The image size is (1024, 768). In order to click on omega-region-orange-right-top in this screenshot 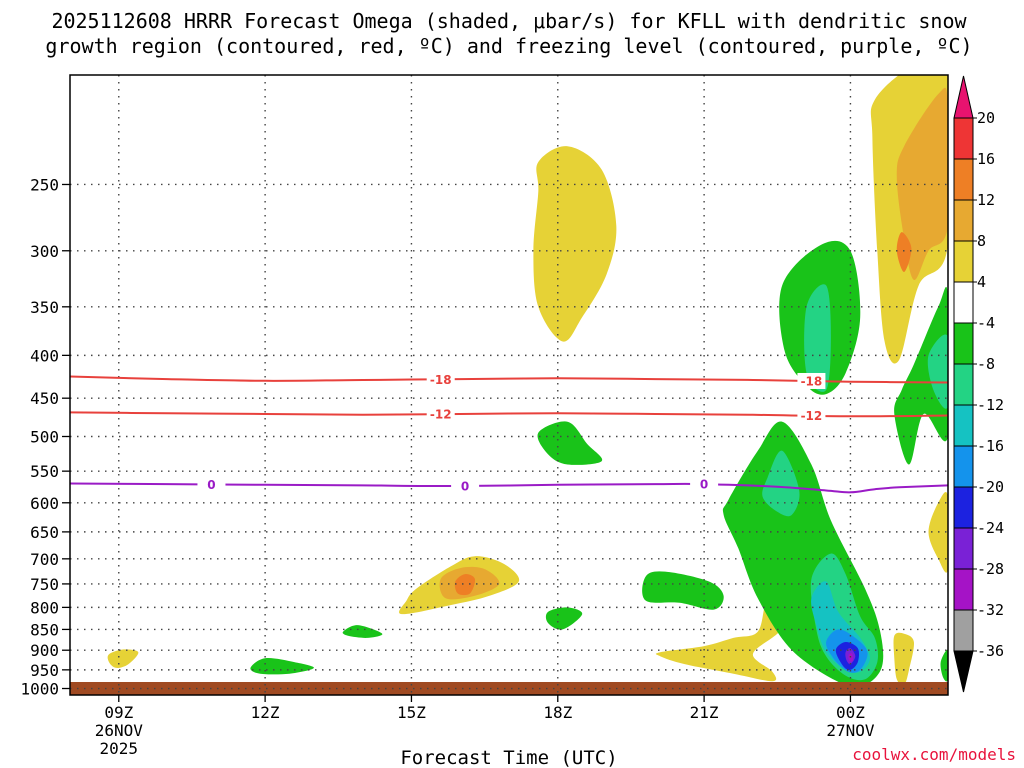, I will do `click(922, 183)`.